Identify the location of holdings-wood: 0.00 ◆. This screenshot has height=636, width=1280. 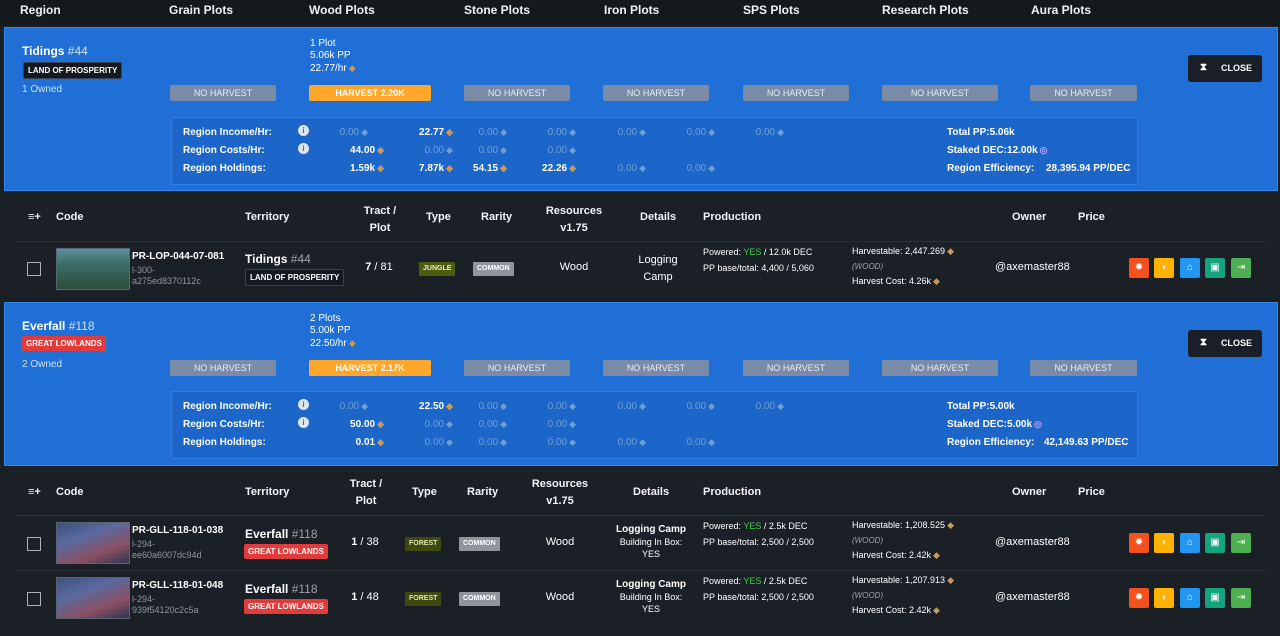
(438, 442).